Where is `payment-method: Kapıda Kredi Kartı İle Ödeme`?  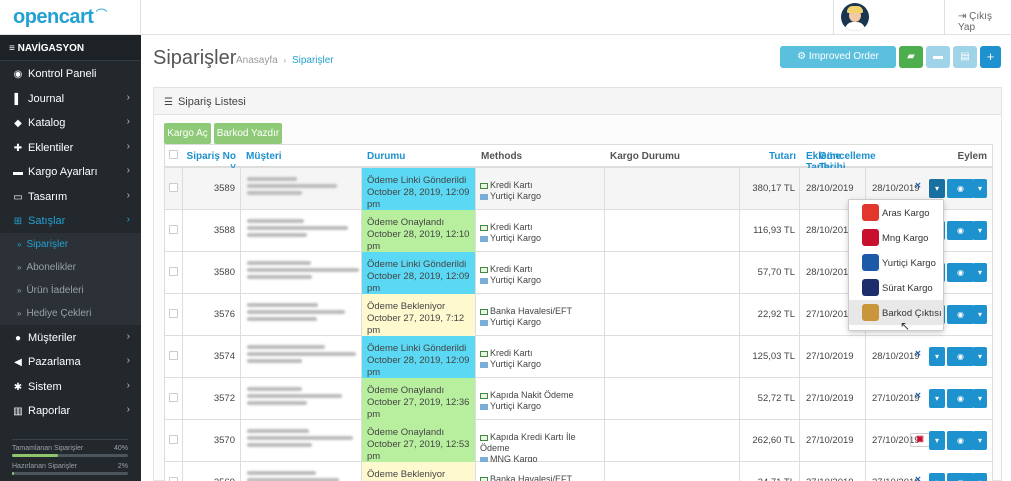 payment-method: Kapıda Kredi Kartı İle Ödeme is located at coordinates (528, 442).